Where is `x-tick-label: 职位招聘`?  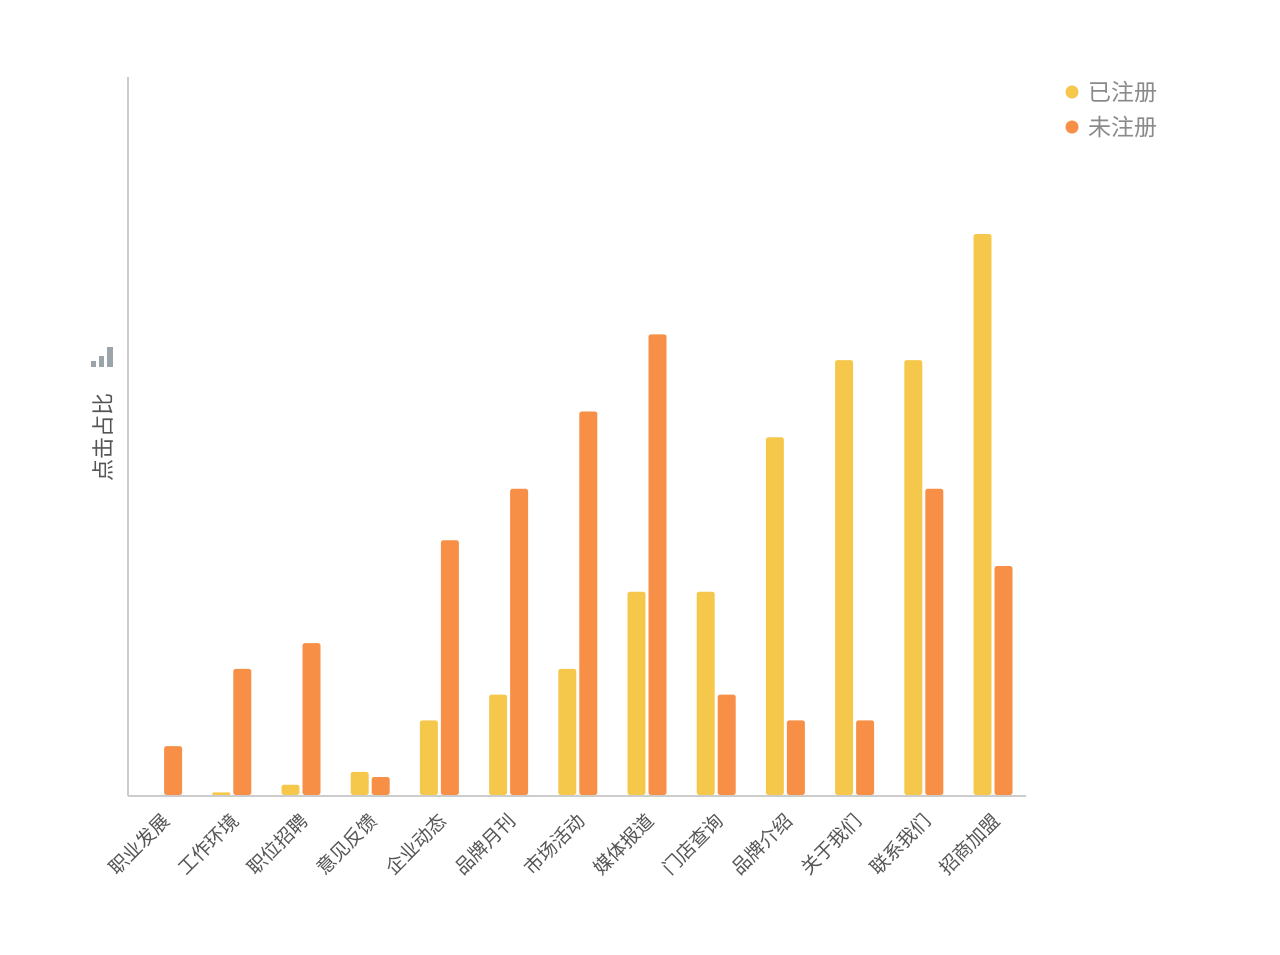 x-tick-label: 职位招聘 is located at coordinates (277, 844).